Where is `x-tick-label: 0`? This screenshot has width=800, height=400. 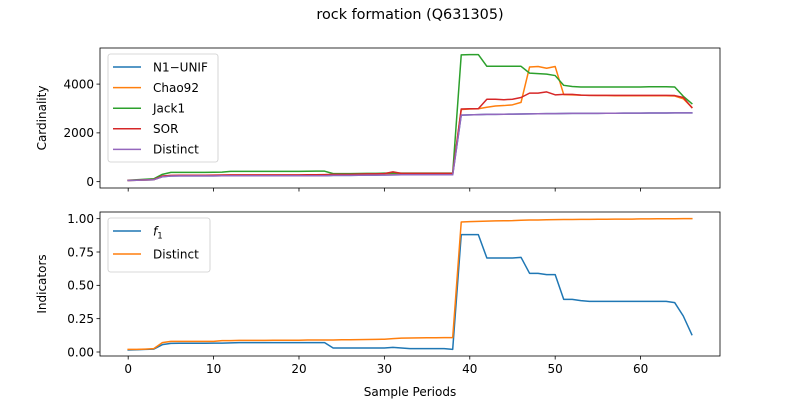
x-tick-label: 0 is located at coordinates (128, 369).